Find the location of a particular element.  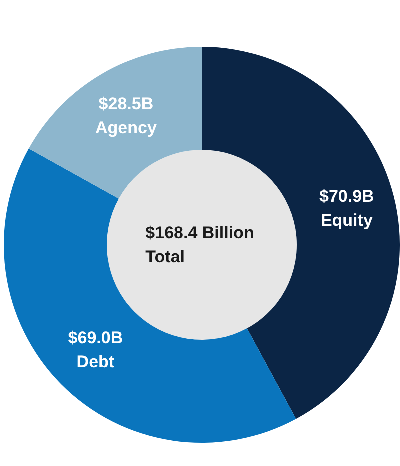

data-label: $28.5B is located at coordinates (126, 104).